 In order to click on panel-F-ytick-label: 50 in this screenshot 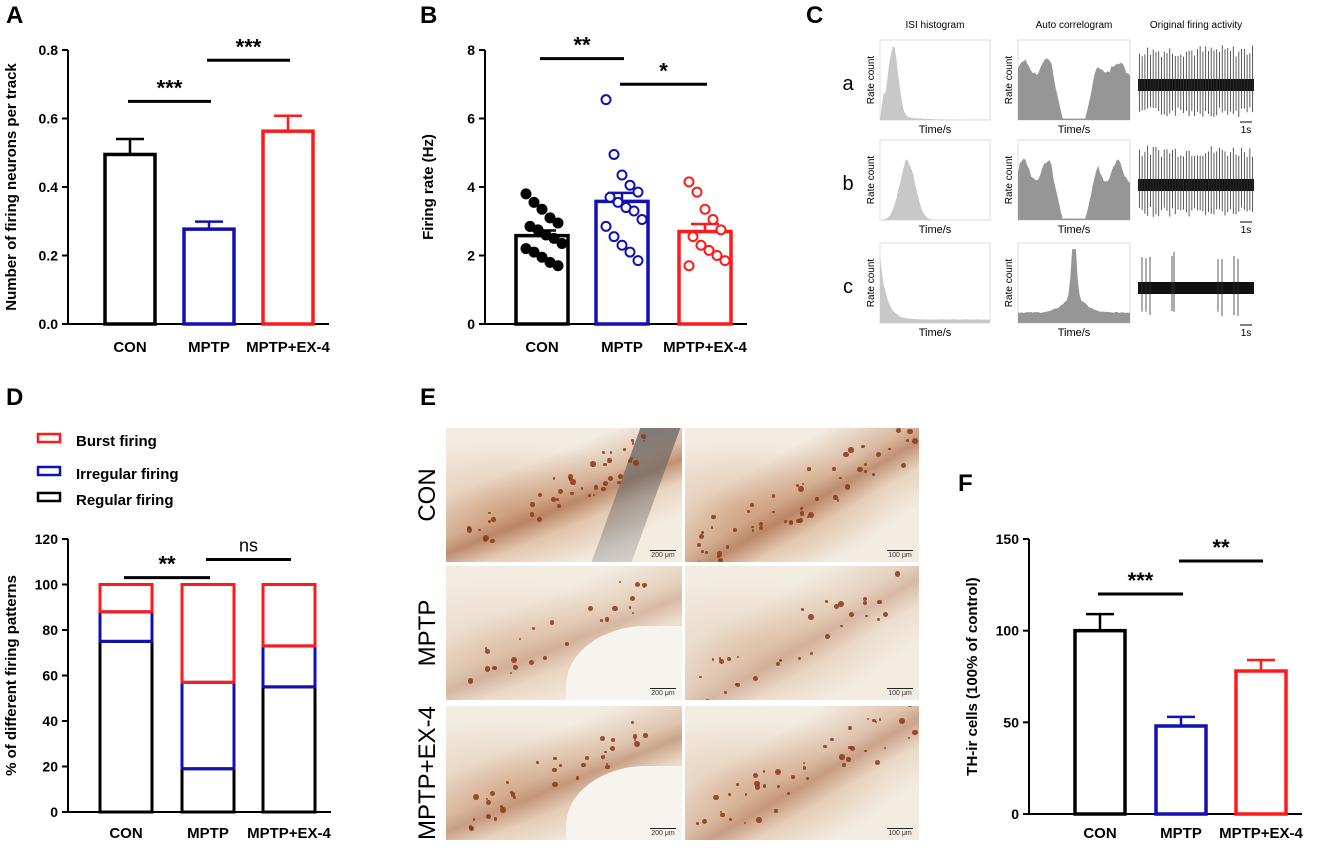, I will do `click(1011, 722)`.